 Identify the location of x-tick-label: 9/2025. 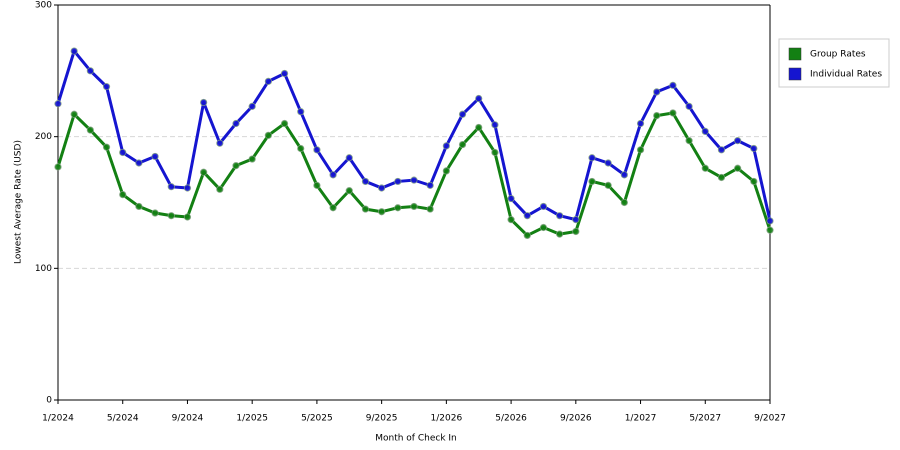
(382, 419).